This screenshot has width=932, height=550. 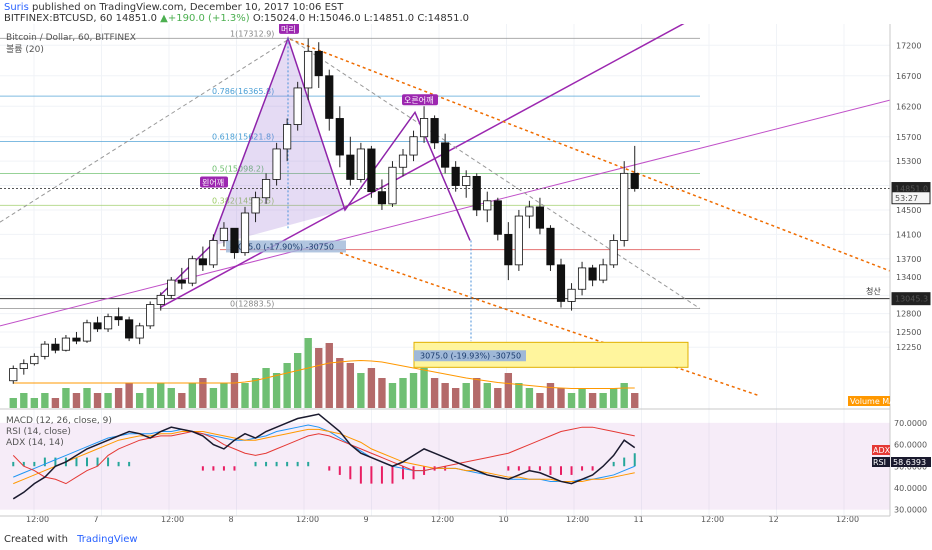 I want to click on macd-signal-line, so click(x=324, y=456).